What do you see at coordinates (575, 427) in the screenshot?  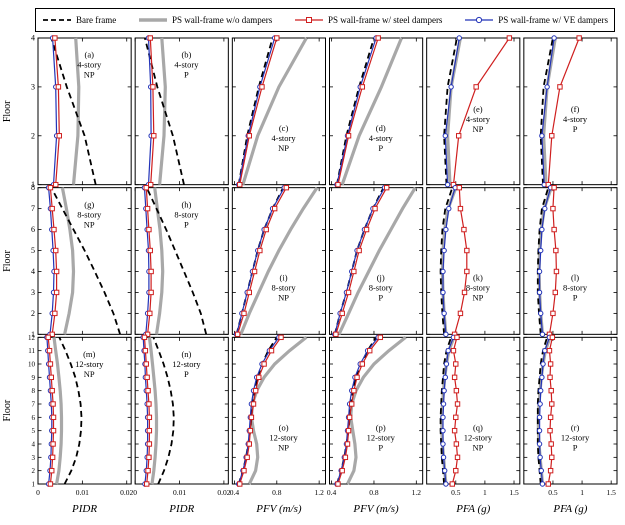 I see `panel-label: (r)` at bounding box center [575, 427].